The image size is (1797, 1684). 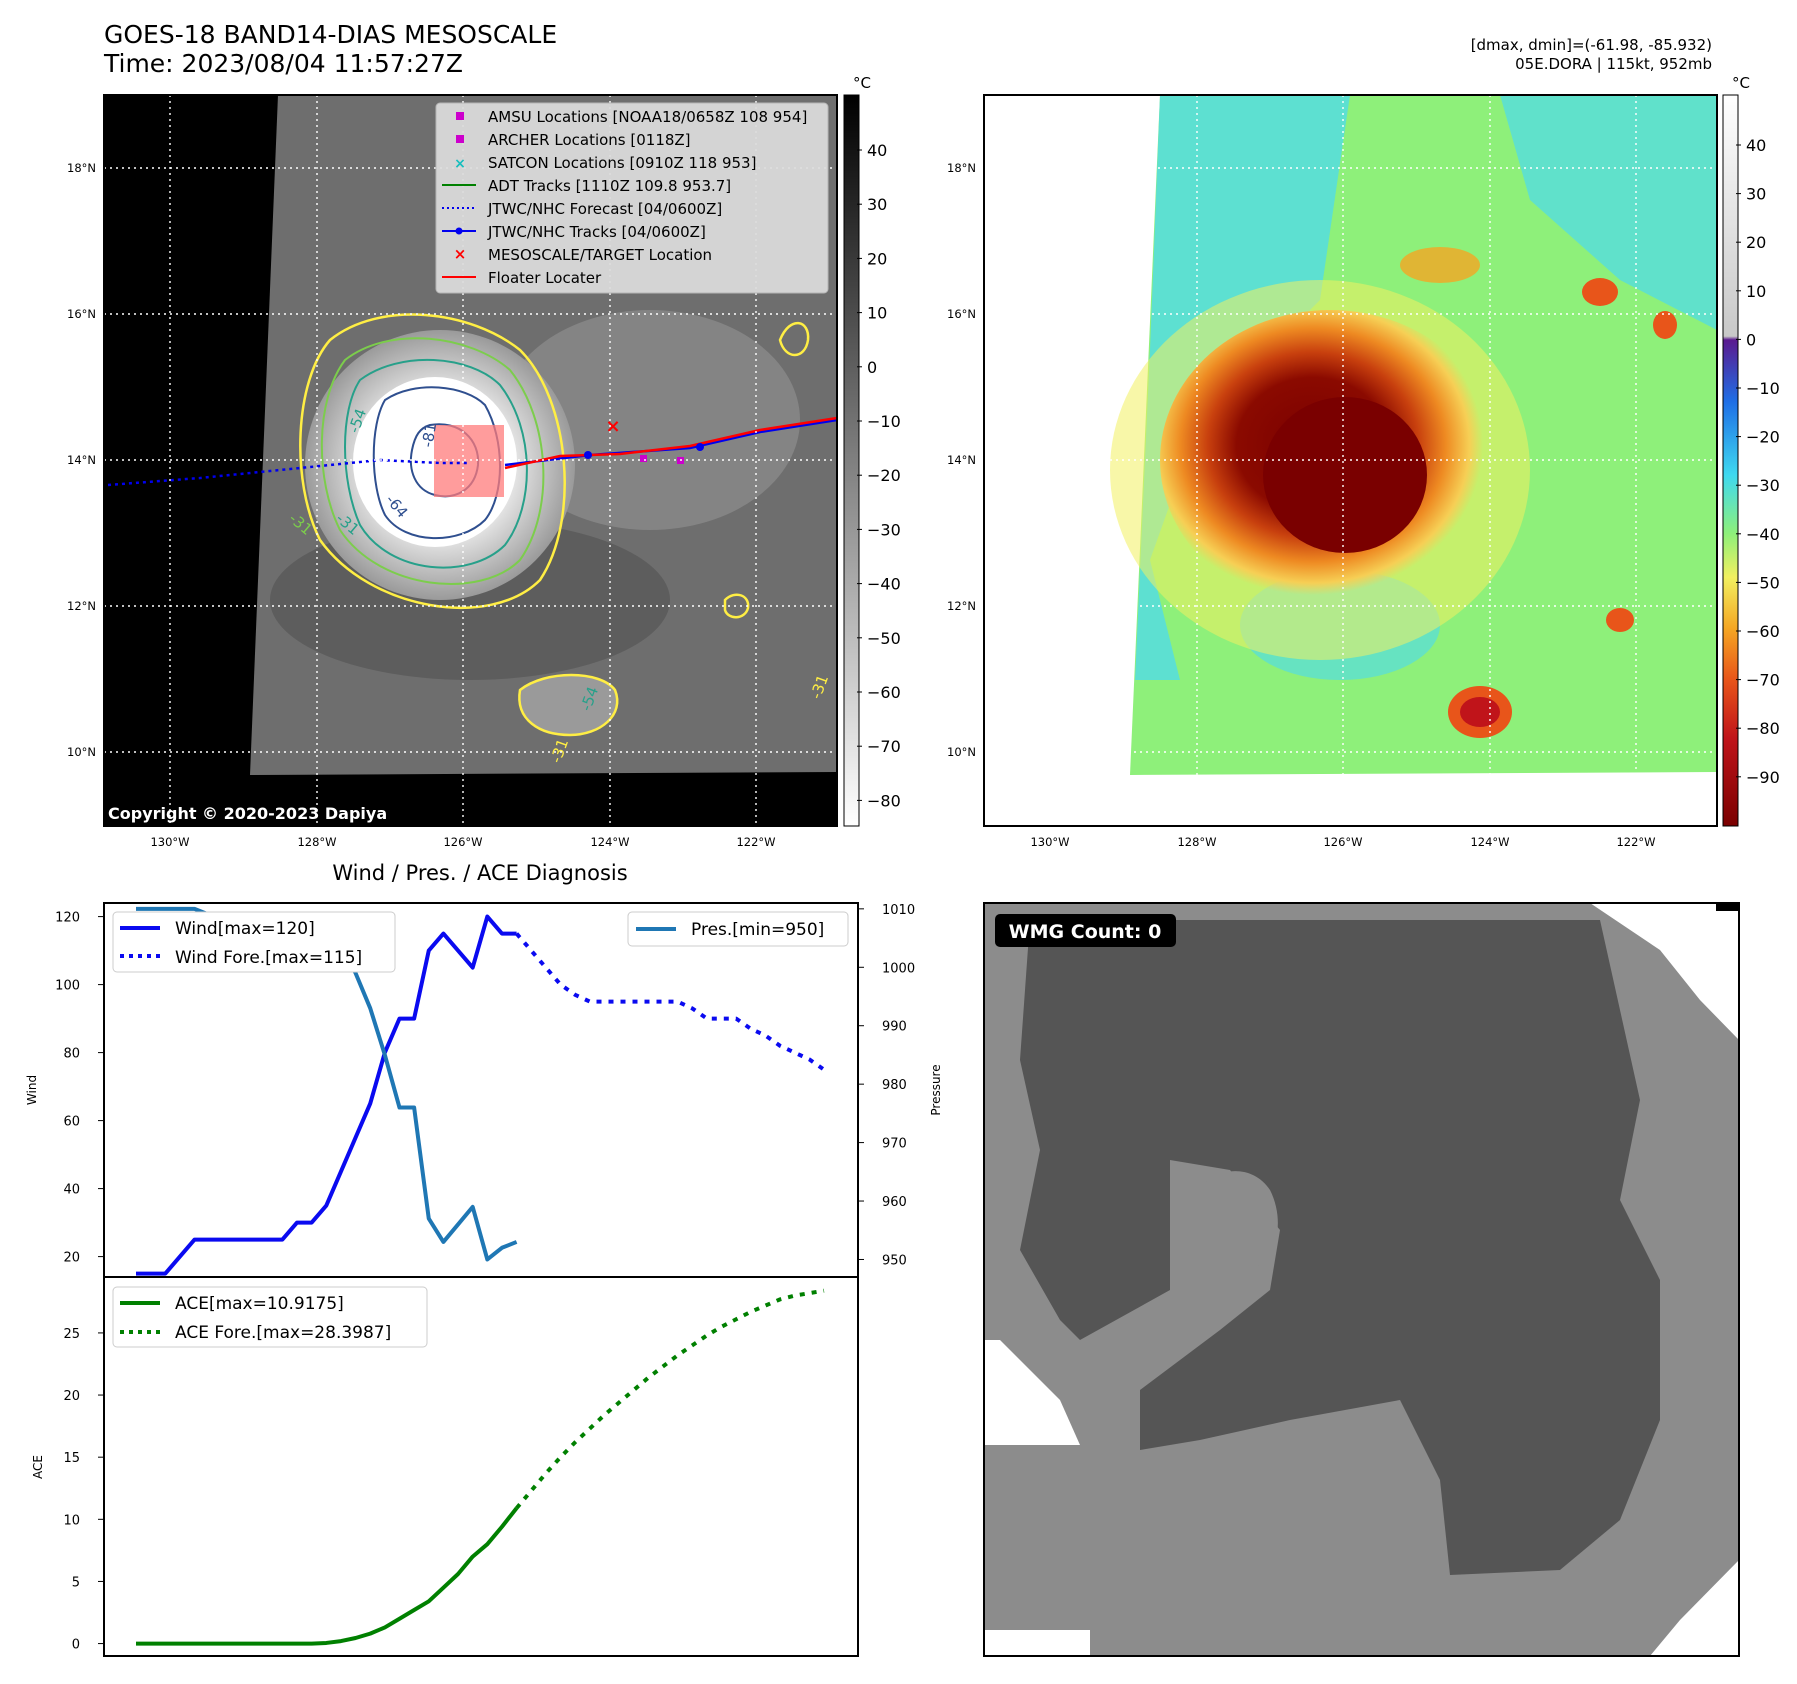 I want to click on colorbar-tick-label: −50, so click(x=1763, y=582).